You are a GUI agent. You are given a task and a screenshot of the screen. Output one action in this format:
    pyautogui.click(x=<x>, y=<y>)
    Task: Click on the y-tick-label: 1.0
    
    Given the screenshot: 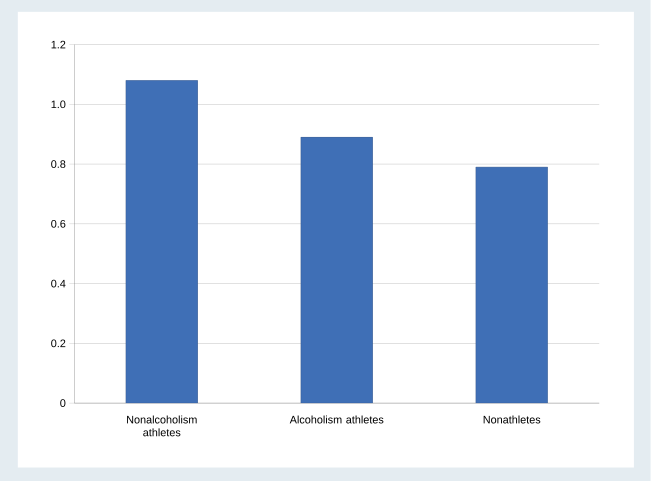 What is the action you would take?
    pyautogui.click(x=59, y=104)
    